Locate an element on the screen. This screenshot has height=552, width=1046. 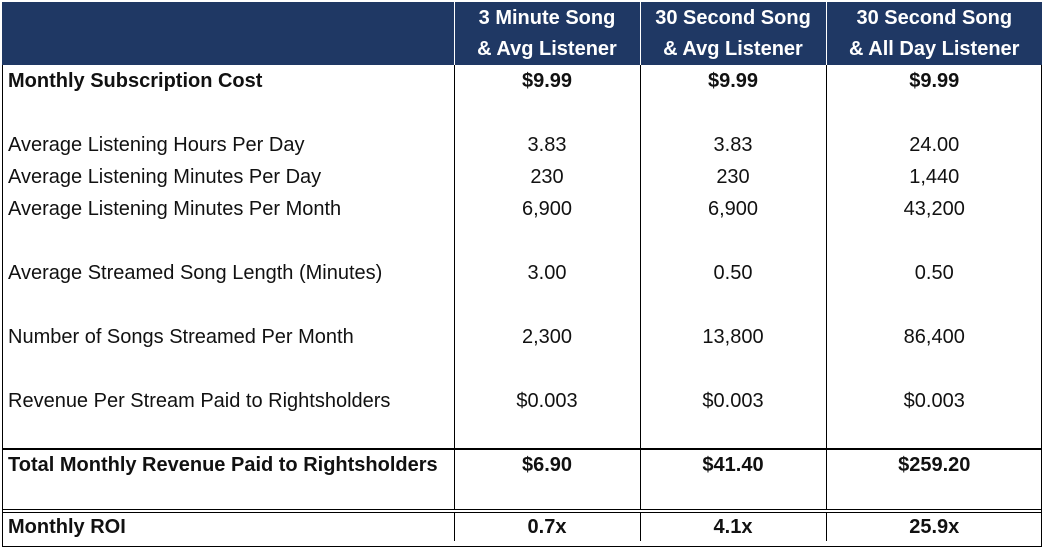
header-corner-cell is located at coordinates (228, 33).